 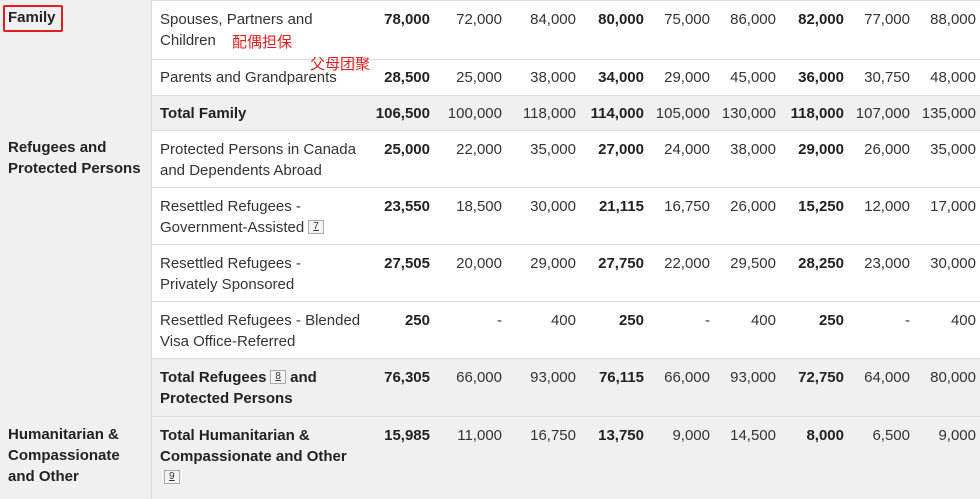 I want to click on table-cell: 13,750, so click(x=621, y=435).